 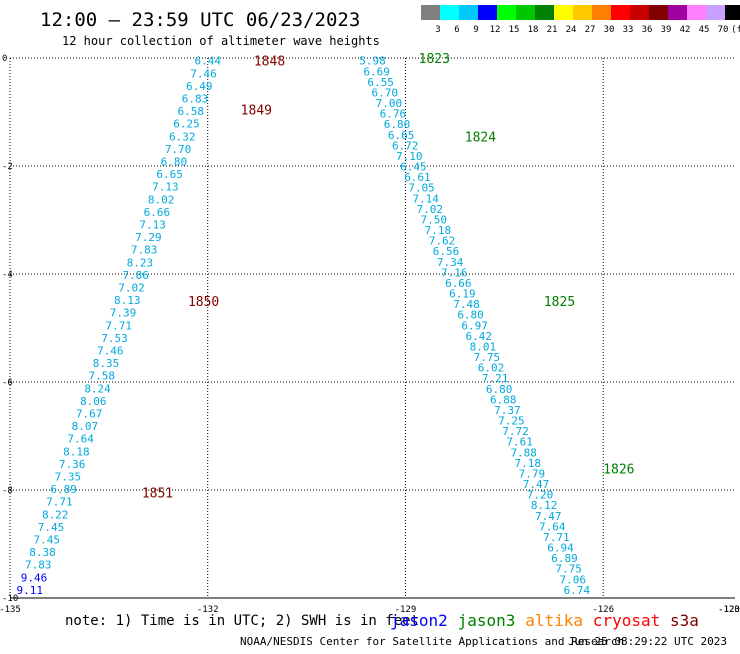 I want to click on wave-height-value: 6.61, so click(x=417, y=177).